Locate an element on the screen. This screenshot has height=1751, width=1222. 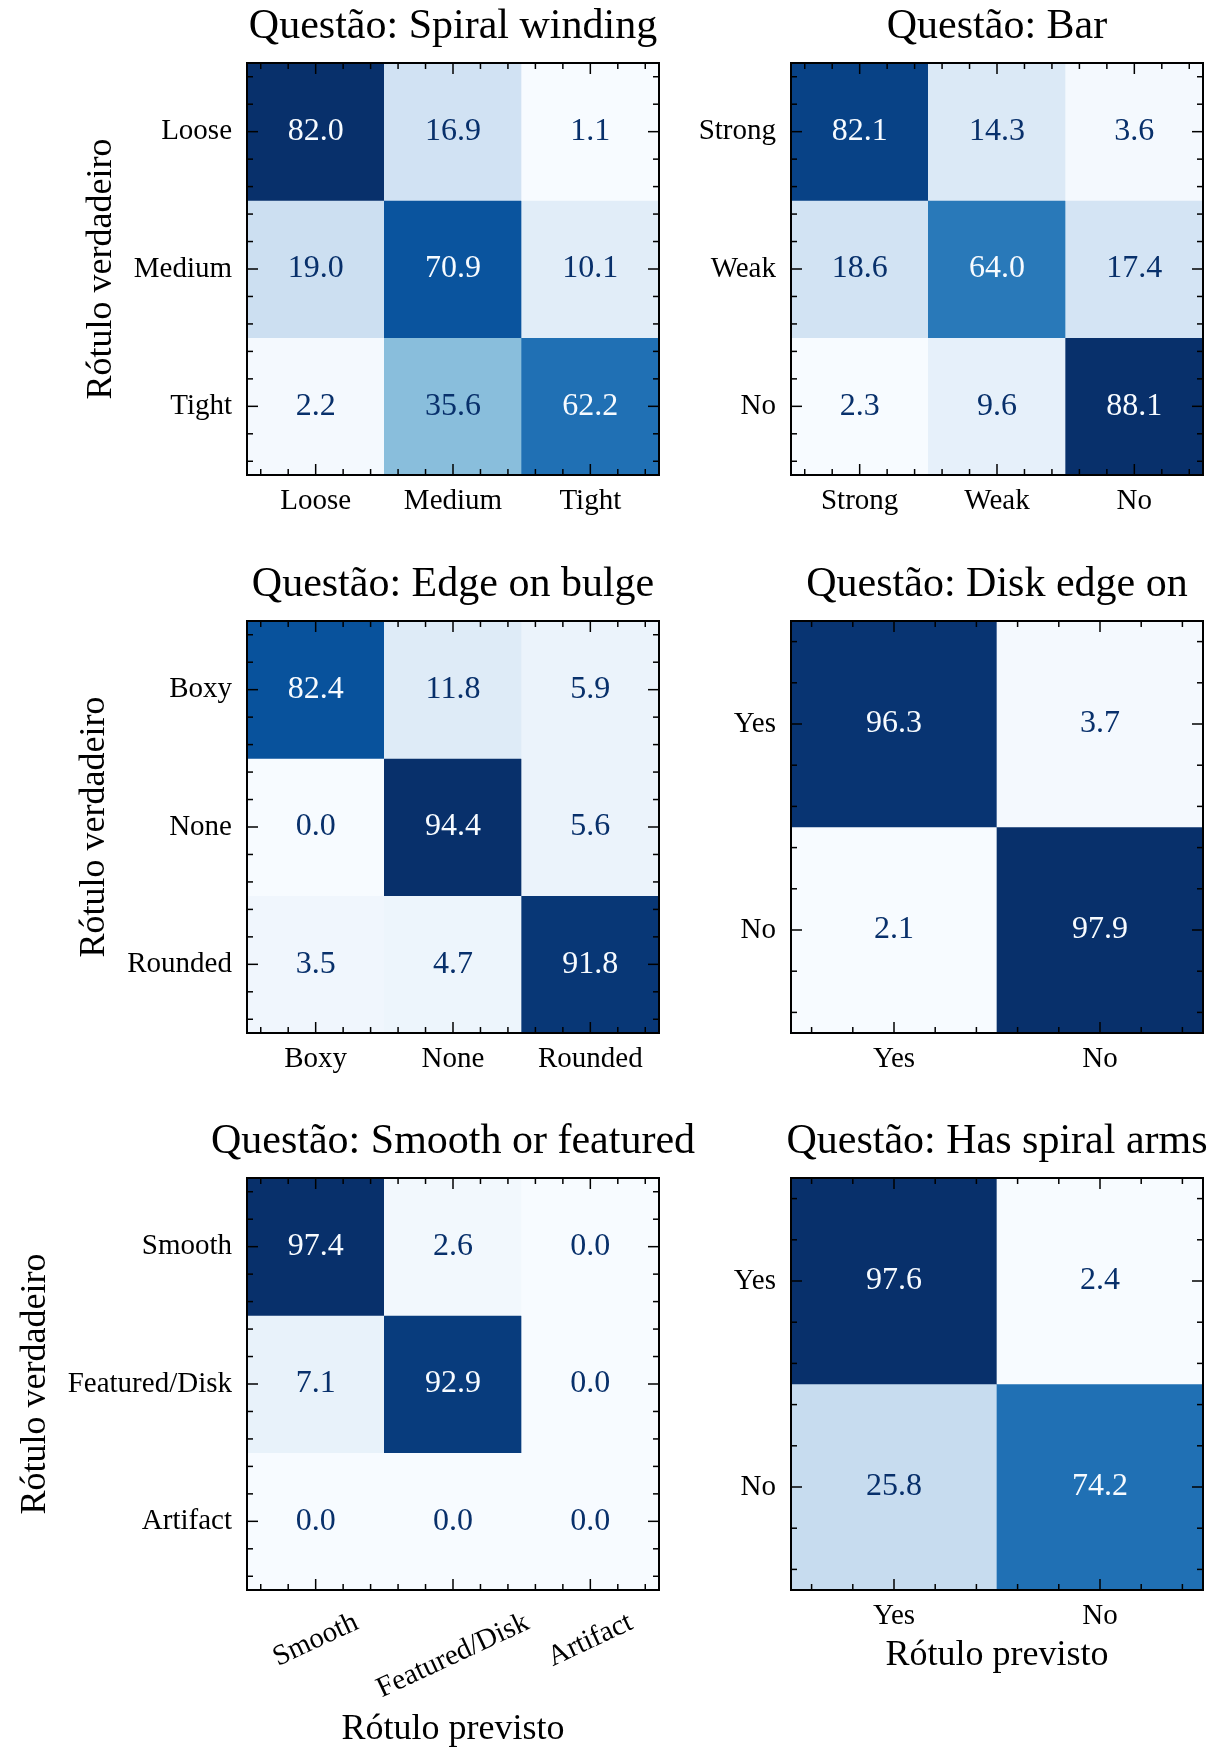
data-label: 4.7 is located at coordinates (453, 961).